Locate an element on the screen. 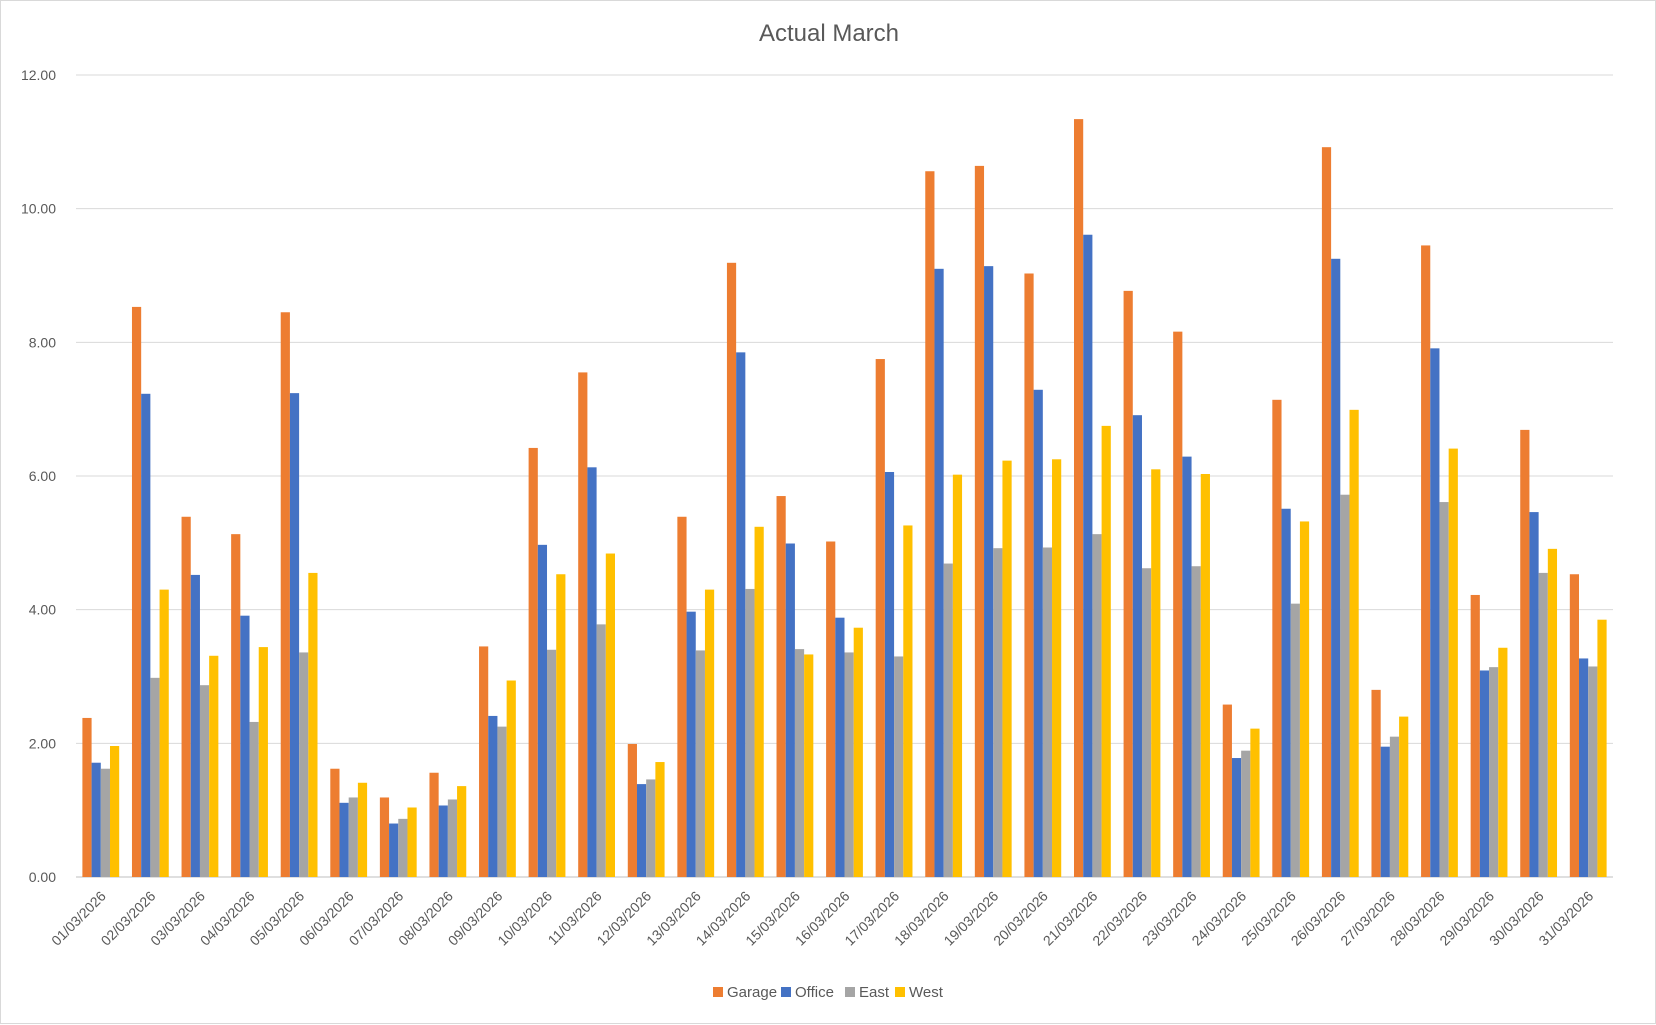 The image size is (1656, 1025). legend-label-east: East is located at coordinates (874, 992).